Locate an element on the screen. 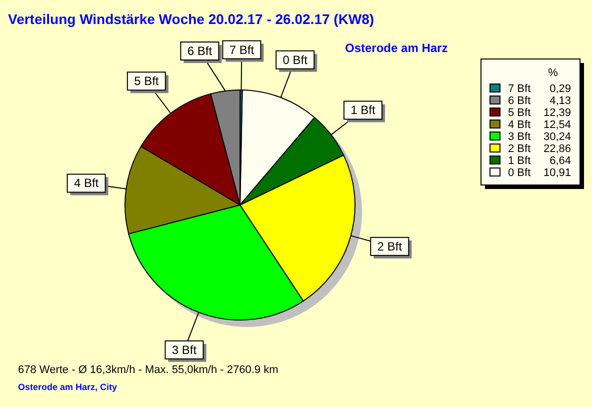  legend-label: 2 Bft is located at coordinates (519, 149).